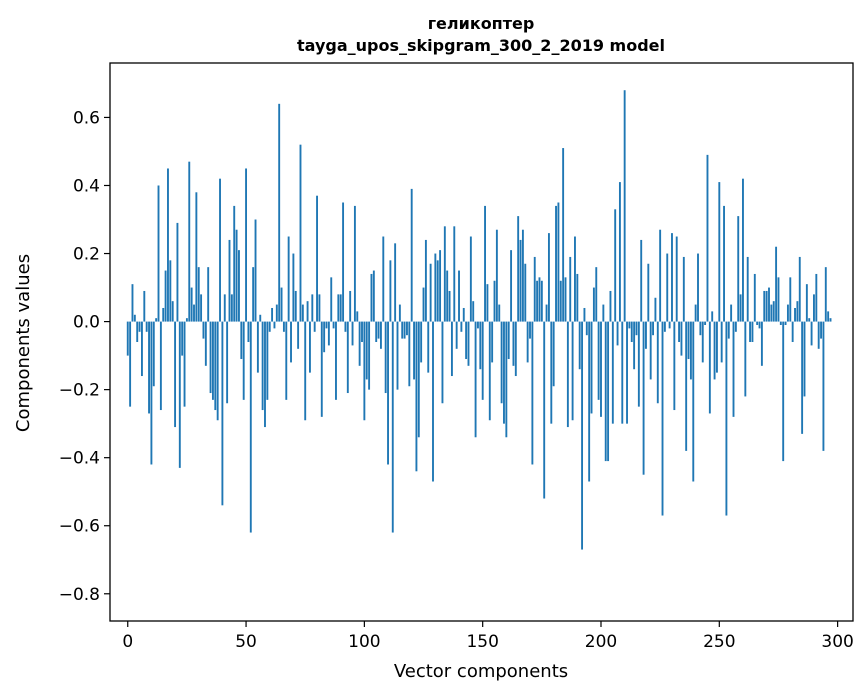 This screenshot has height=696, width=867. I want to click on x-tick-label: 300, so click(837, 642).